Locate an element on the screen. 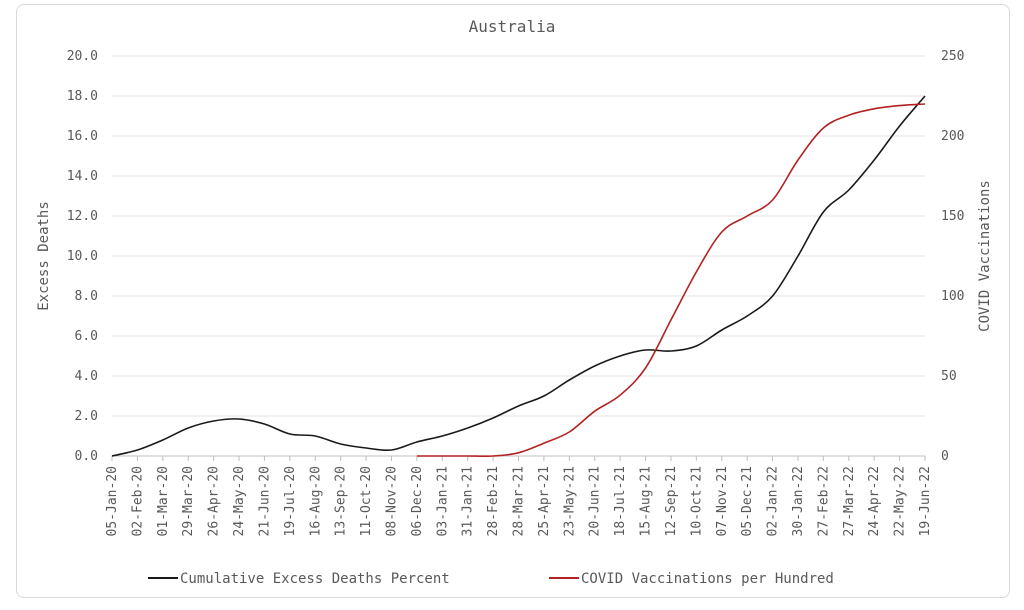 This screenshot has height=610, width=1024. y-right-tick-label: 50 is located at coordinates (949, 376).